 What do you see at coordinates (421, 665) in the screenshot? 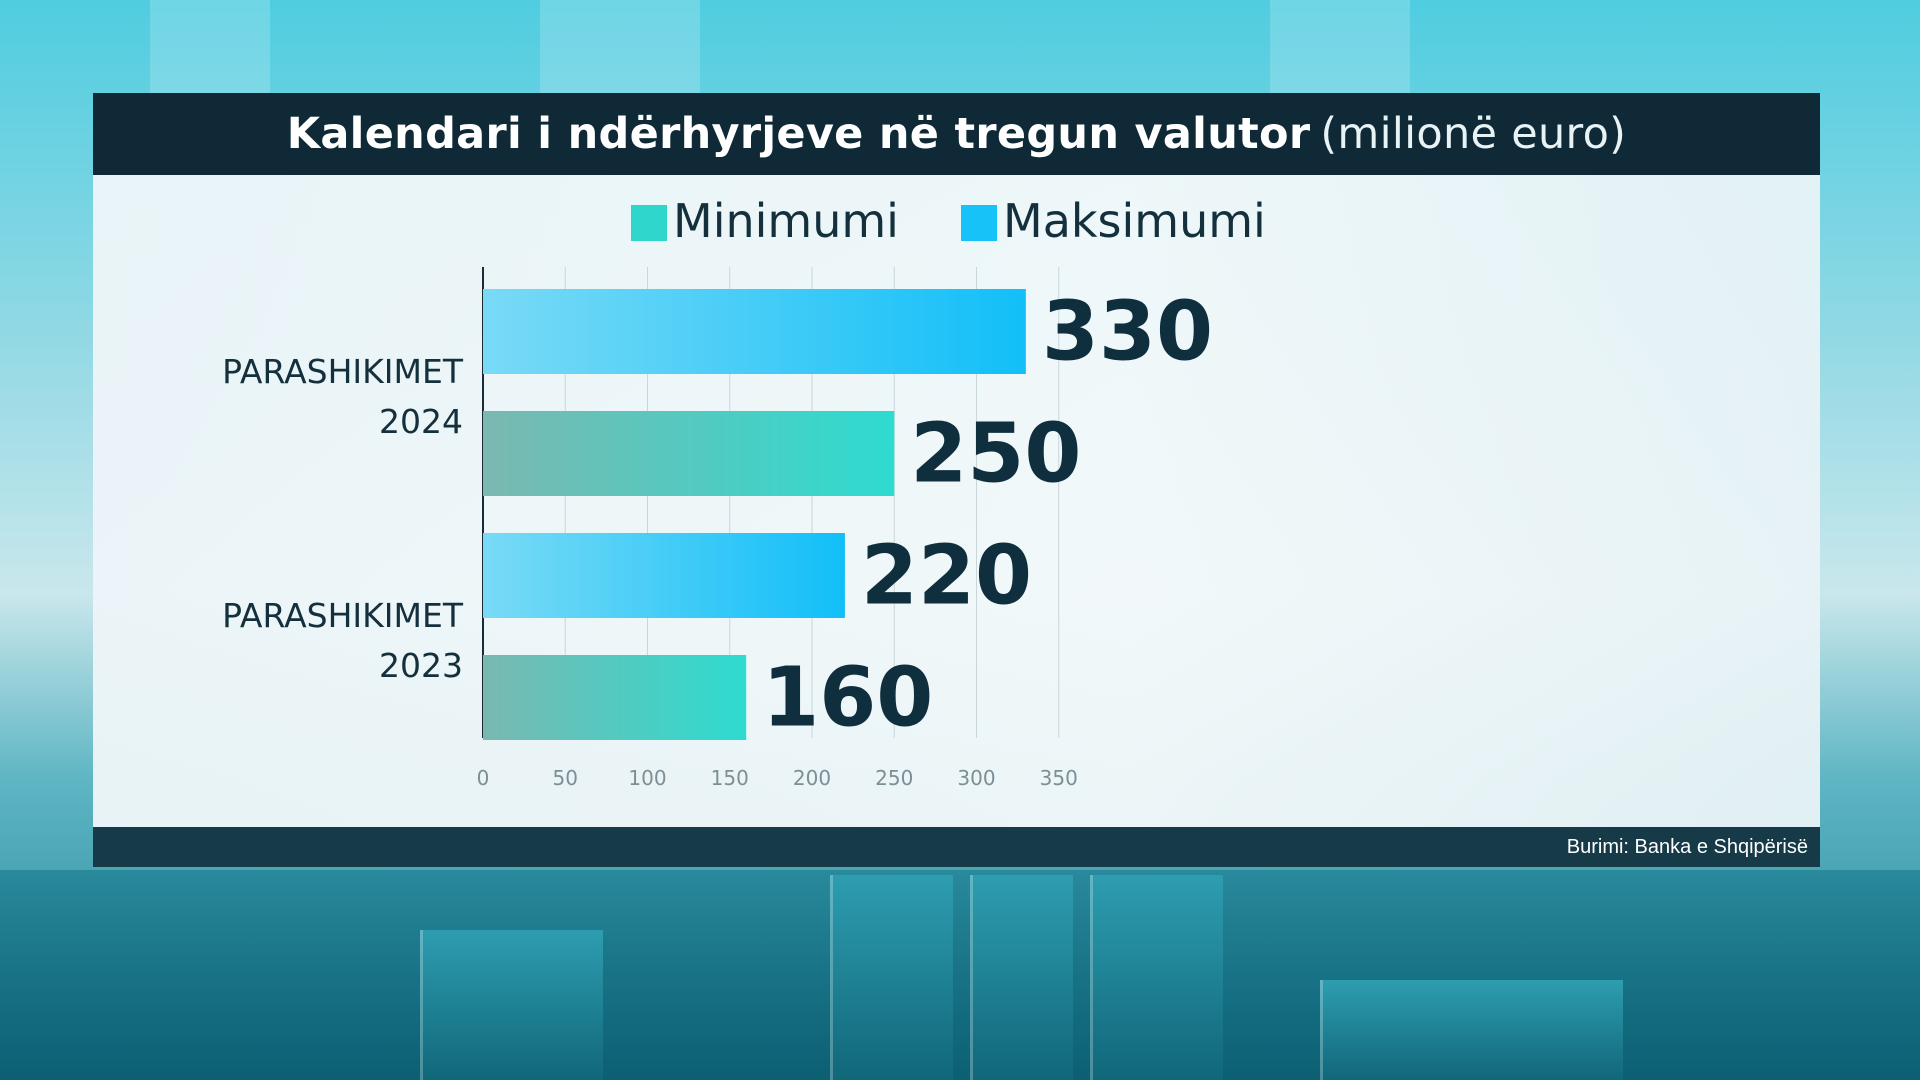
I see `category-label: 2023` at bounding box center [421, 665].